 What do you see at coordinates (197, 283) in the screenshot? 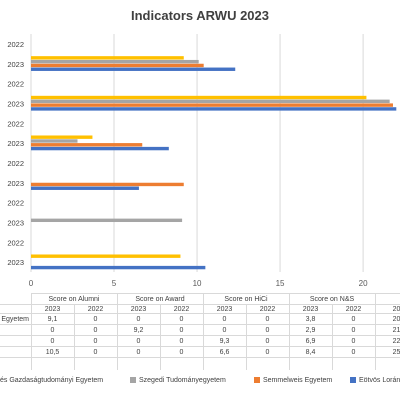
I see `x-tick-label: 10` at bounding box center [197, 283].